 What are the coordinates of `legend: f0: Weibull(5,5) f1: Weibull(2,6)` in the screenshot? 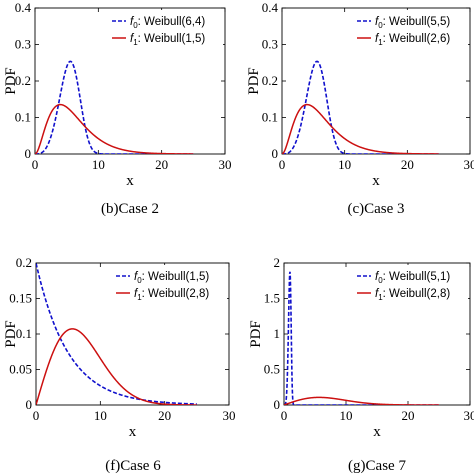 It's located at (411, 30).